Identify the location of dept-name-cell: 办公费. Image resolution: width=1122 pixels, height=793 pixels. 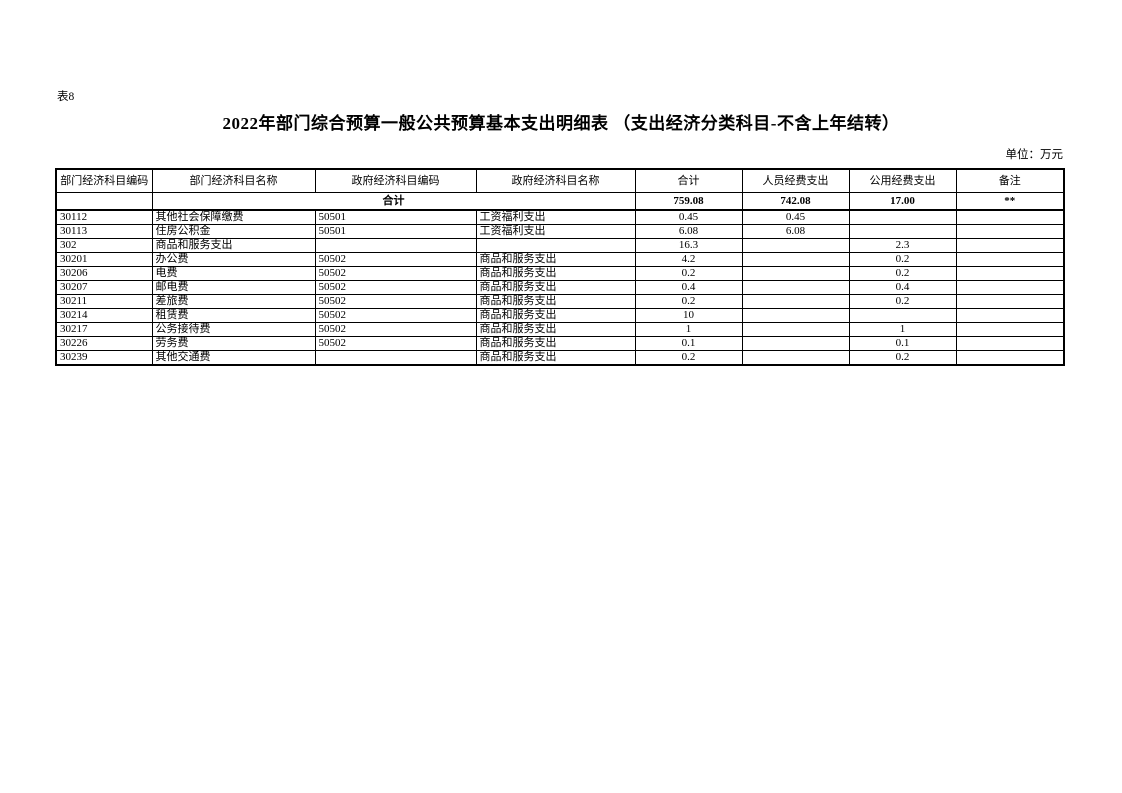
(233, 259).